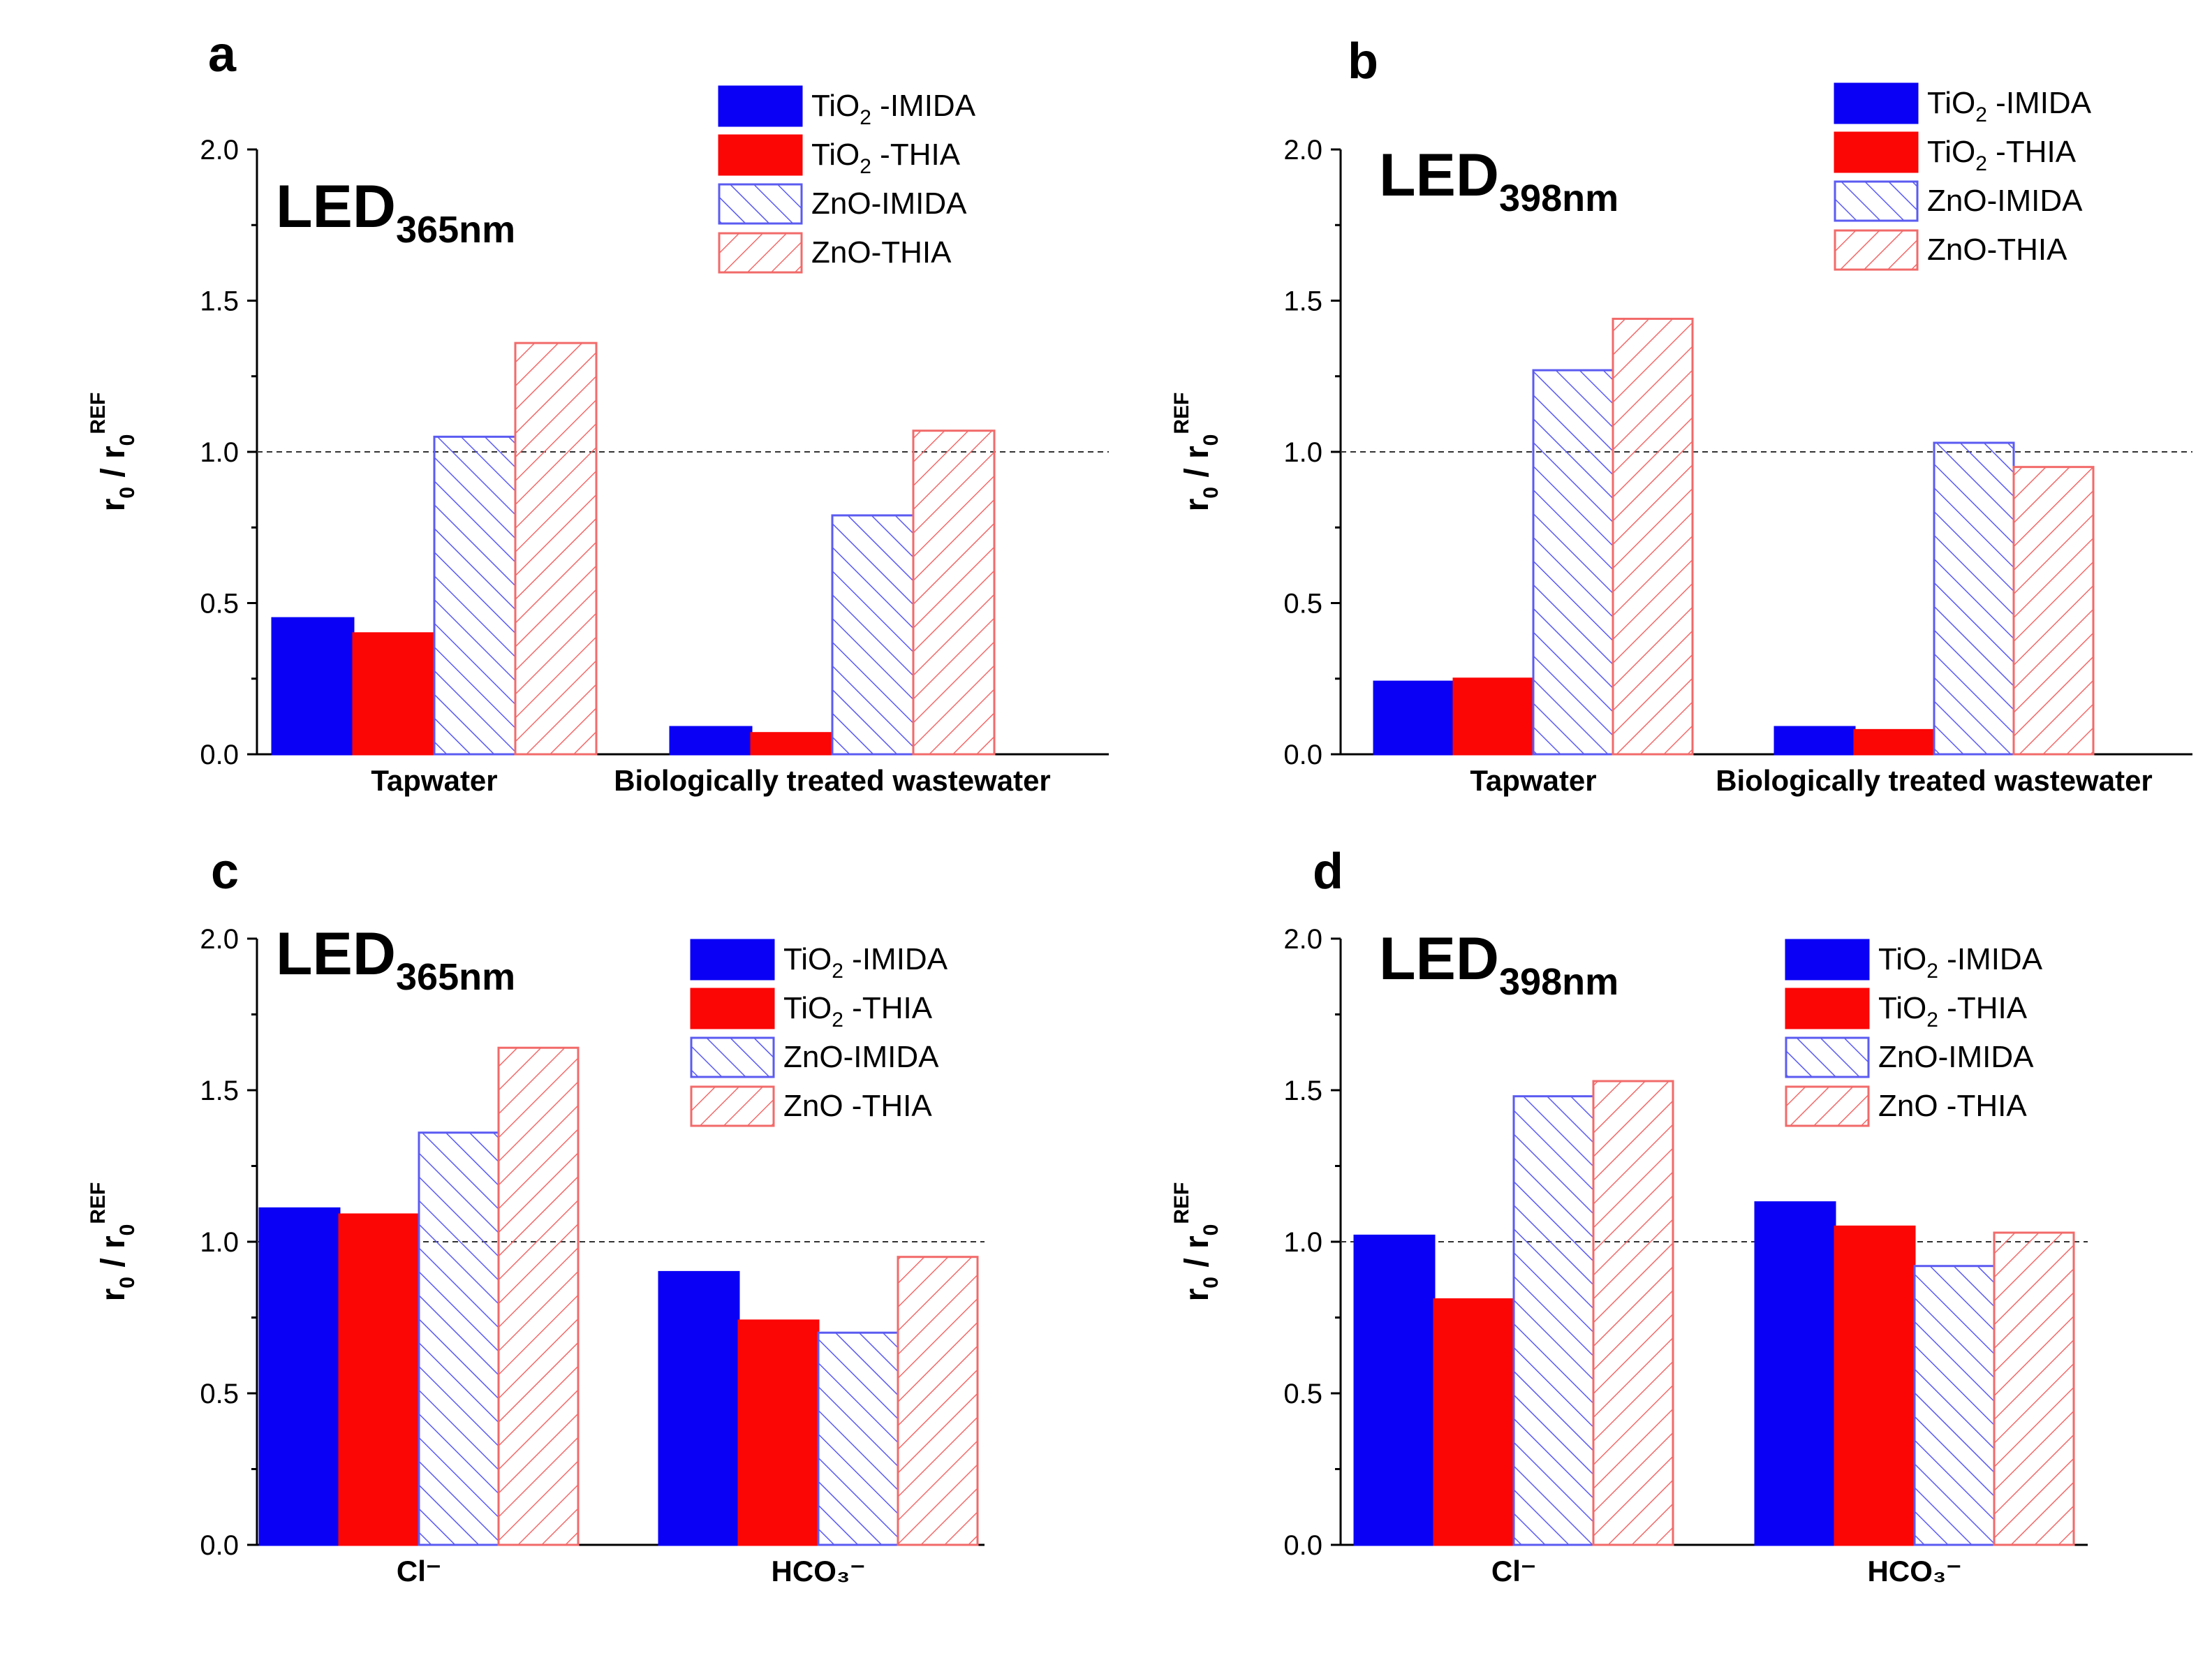 The height and width of the screenshot is (1658, 2212). What do you see at coordinates (419, 1571) in the screenshot?
I see `x-tick-label: Cl⁻` at bounding box center [419, 1571].